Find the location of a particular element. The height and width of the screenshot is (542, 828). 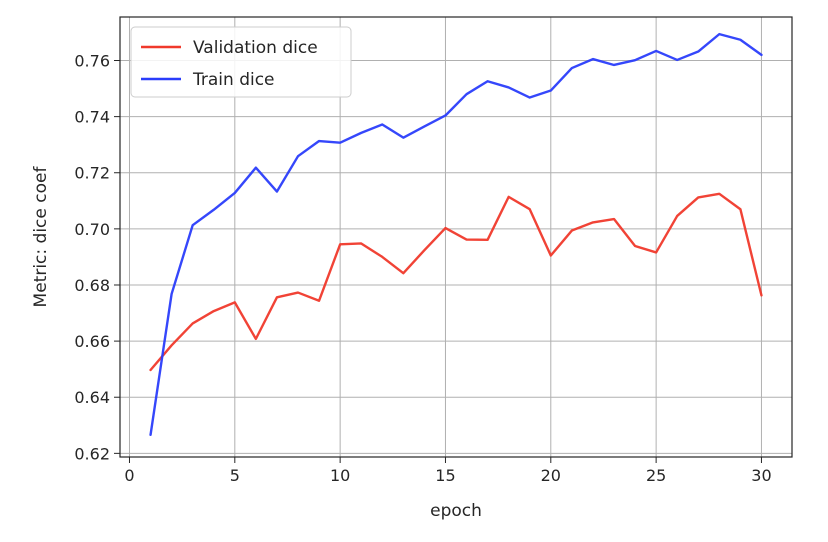

y-tick-label: 0.76 is located at coordinates (92, 60).